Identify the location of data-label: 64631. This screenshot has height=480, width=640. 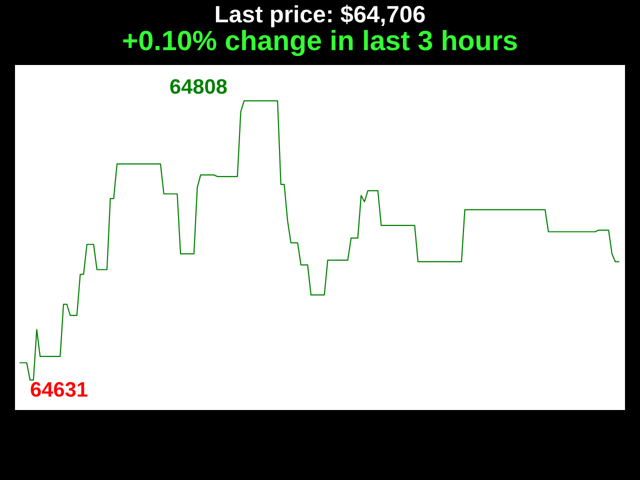
(59, 389).